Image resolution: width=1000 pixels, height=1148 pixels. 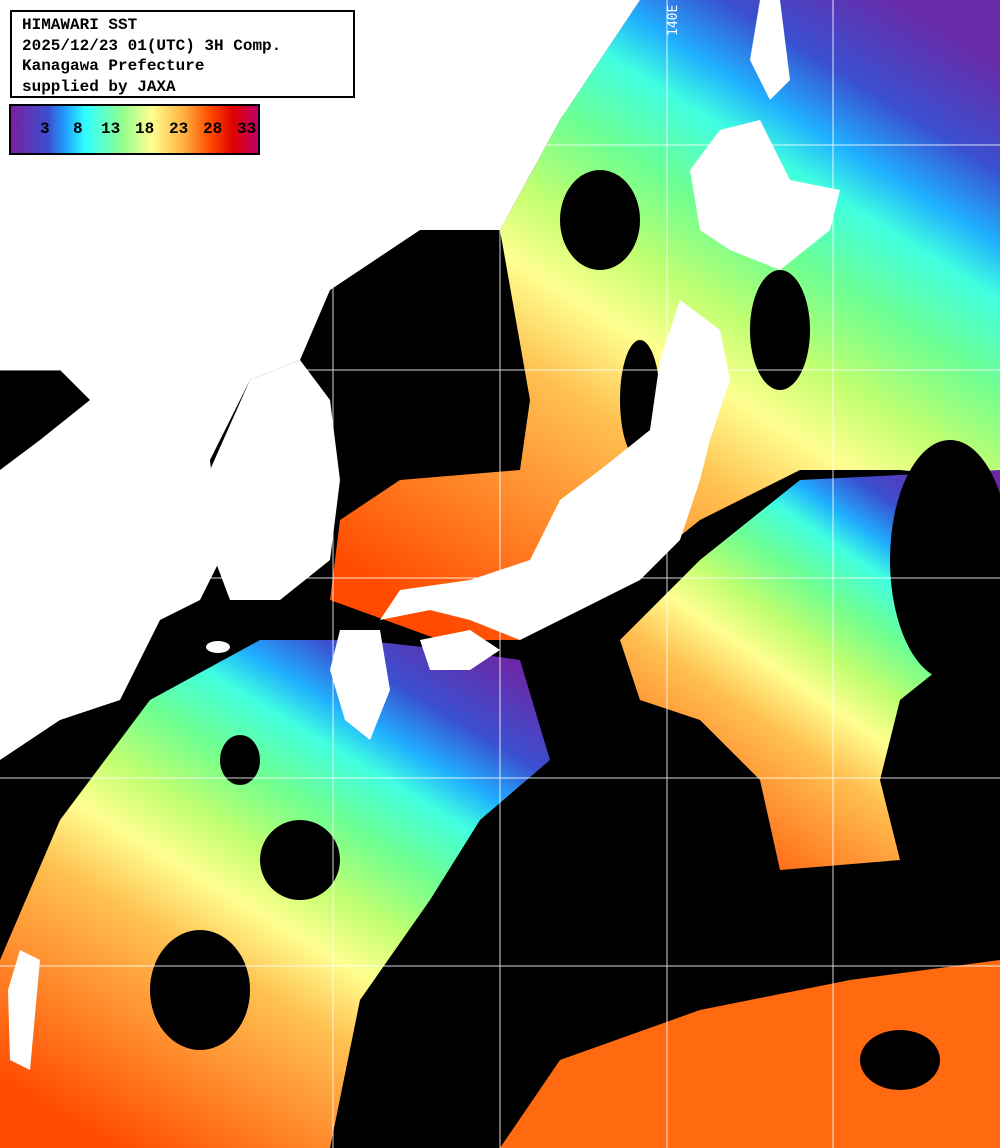 I want to click on legend-tick: 18, so click(x=145, y=129).